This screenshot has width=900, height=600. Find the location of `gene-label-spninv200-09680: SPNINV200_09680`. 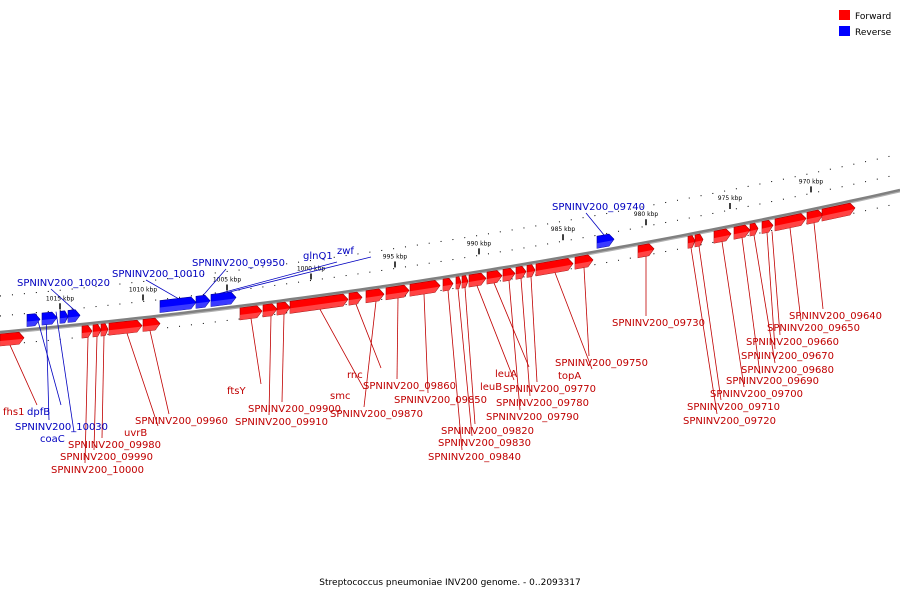

gene-label-spninv200-09680: SPNINV200_09680 is located at coordinates (787, 370).